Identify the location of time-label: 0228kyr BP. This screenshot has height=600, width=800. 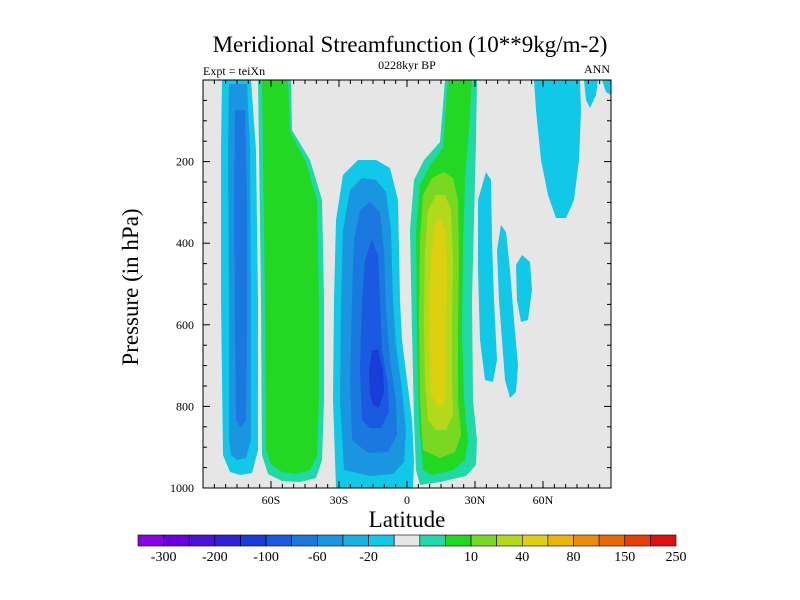
(407, 65).